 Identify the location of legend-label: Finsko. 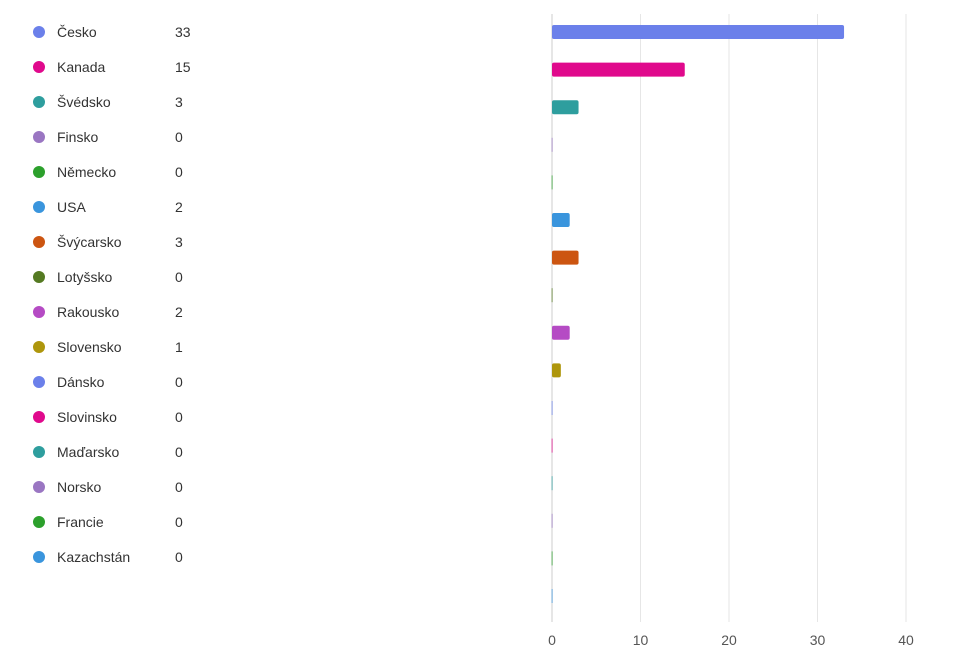
(78, 137).